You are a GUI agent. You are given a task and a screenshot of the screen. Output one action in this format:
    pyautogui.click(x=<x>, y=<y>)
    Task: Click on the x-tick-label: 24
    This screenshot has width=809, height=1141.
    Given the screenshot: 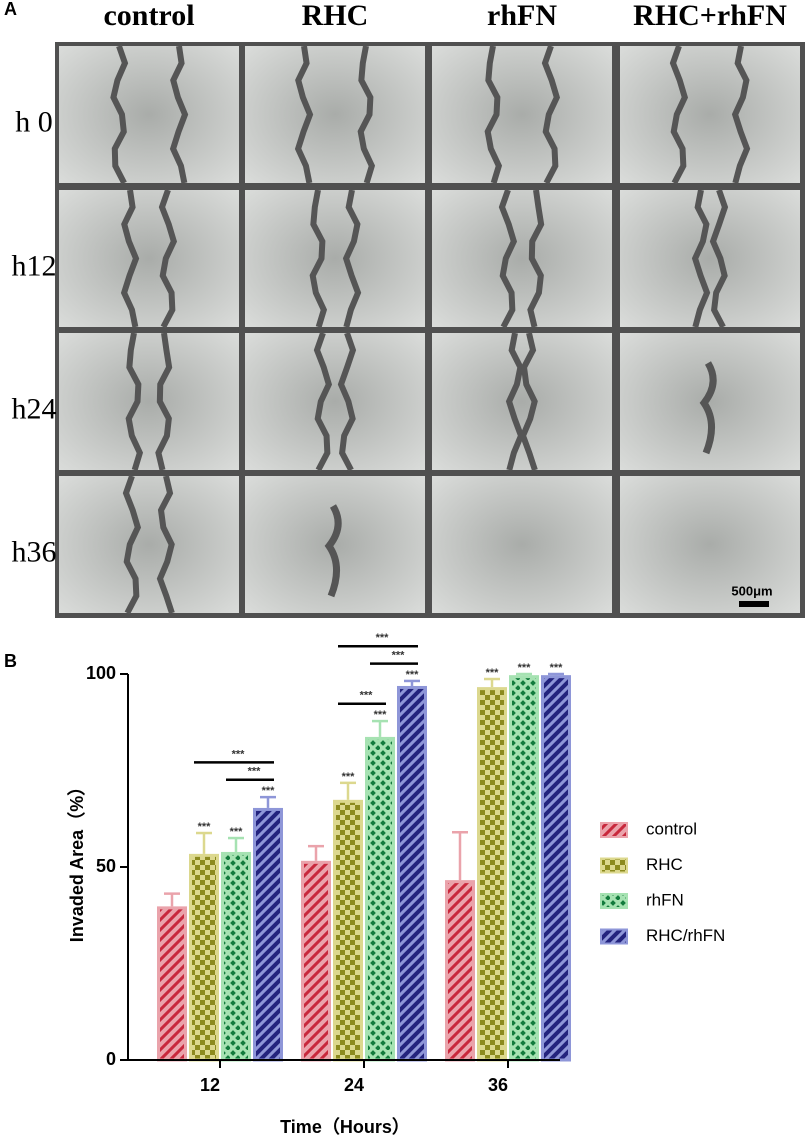 What is the action you would take?
    pyautogui.click(x=354, y=1085)
    